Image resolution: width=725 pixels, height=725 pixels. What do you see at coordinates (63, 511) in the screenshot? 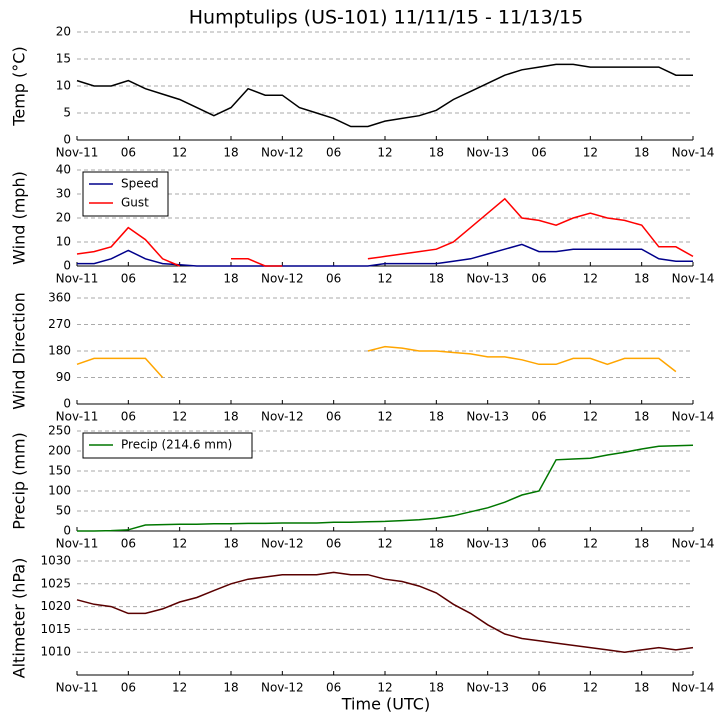
I see `y-tick-label: 50` at bounding box center [63, 511].